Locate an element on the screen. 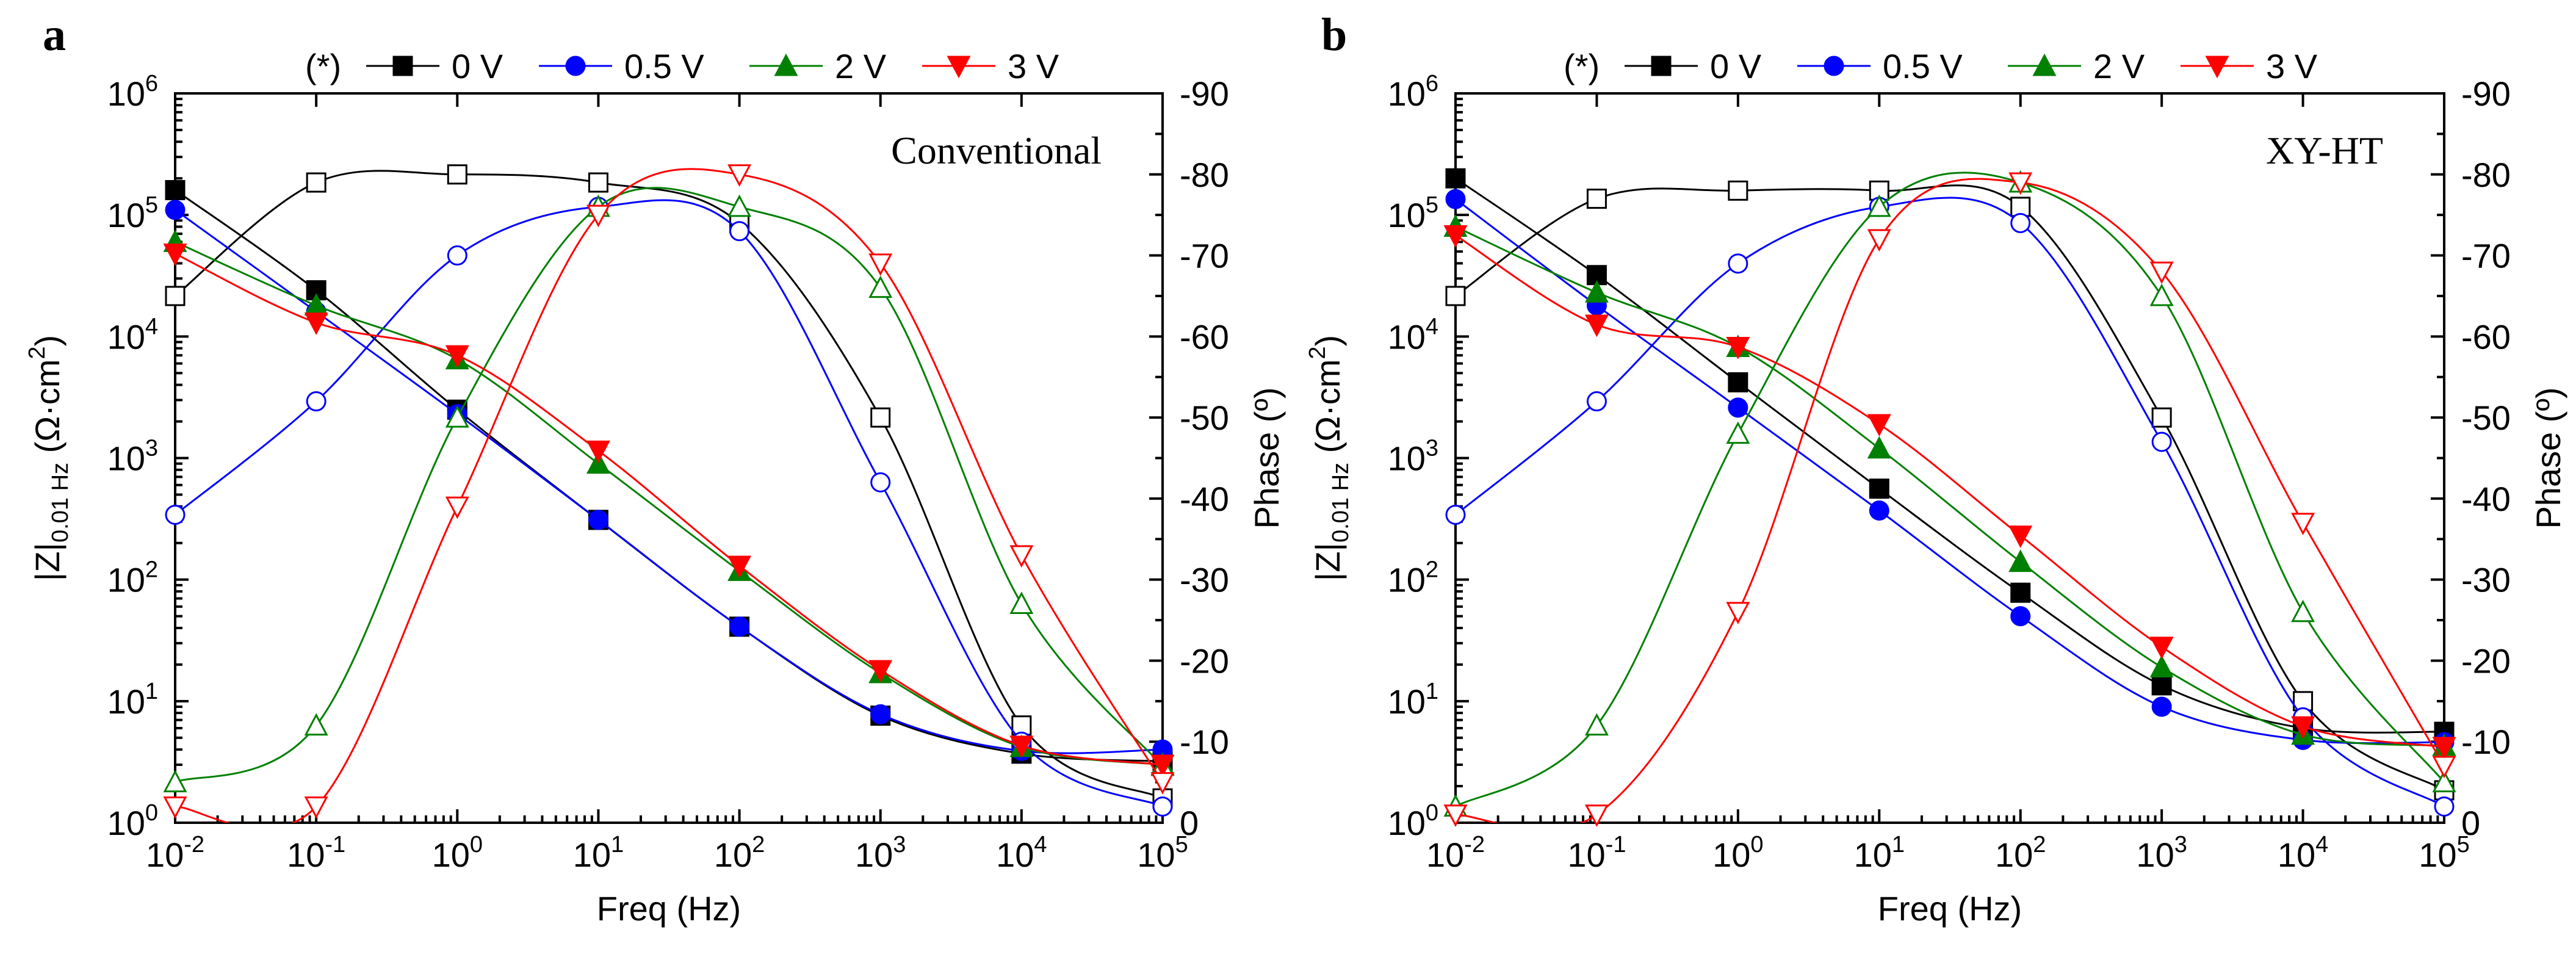 This screenshot has width=2576, height=957. legend-label: 0.5 V is located at coordinates (1923, 66).